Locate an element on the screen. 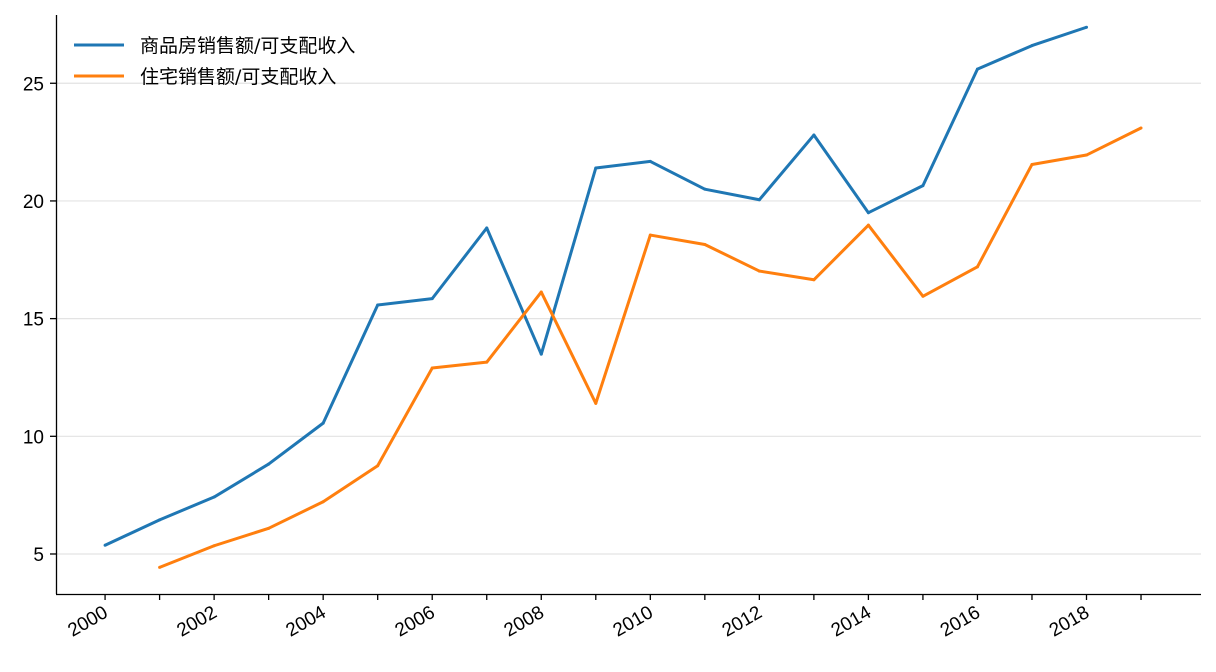 The height and width of the screenshot is (672, 1216). data-point-series-1-2019 is located at coordinates (1141, 128).